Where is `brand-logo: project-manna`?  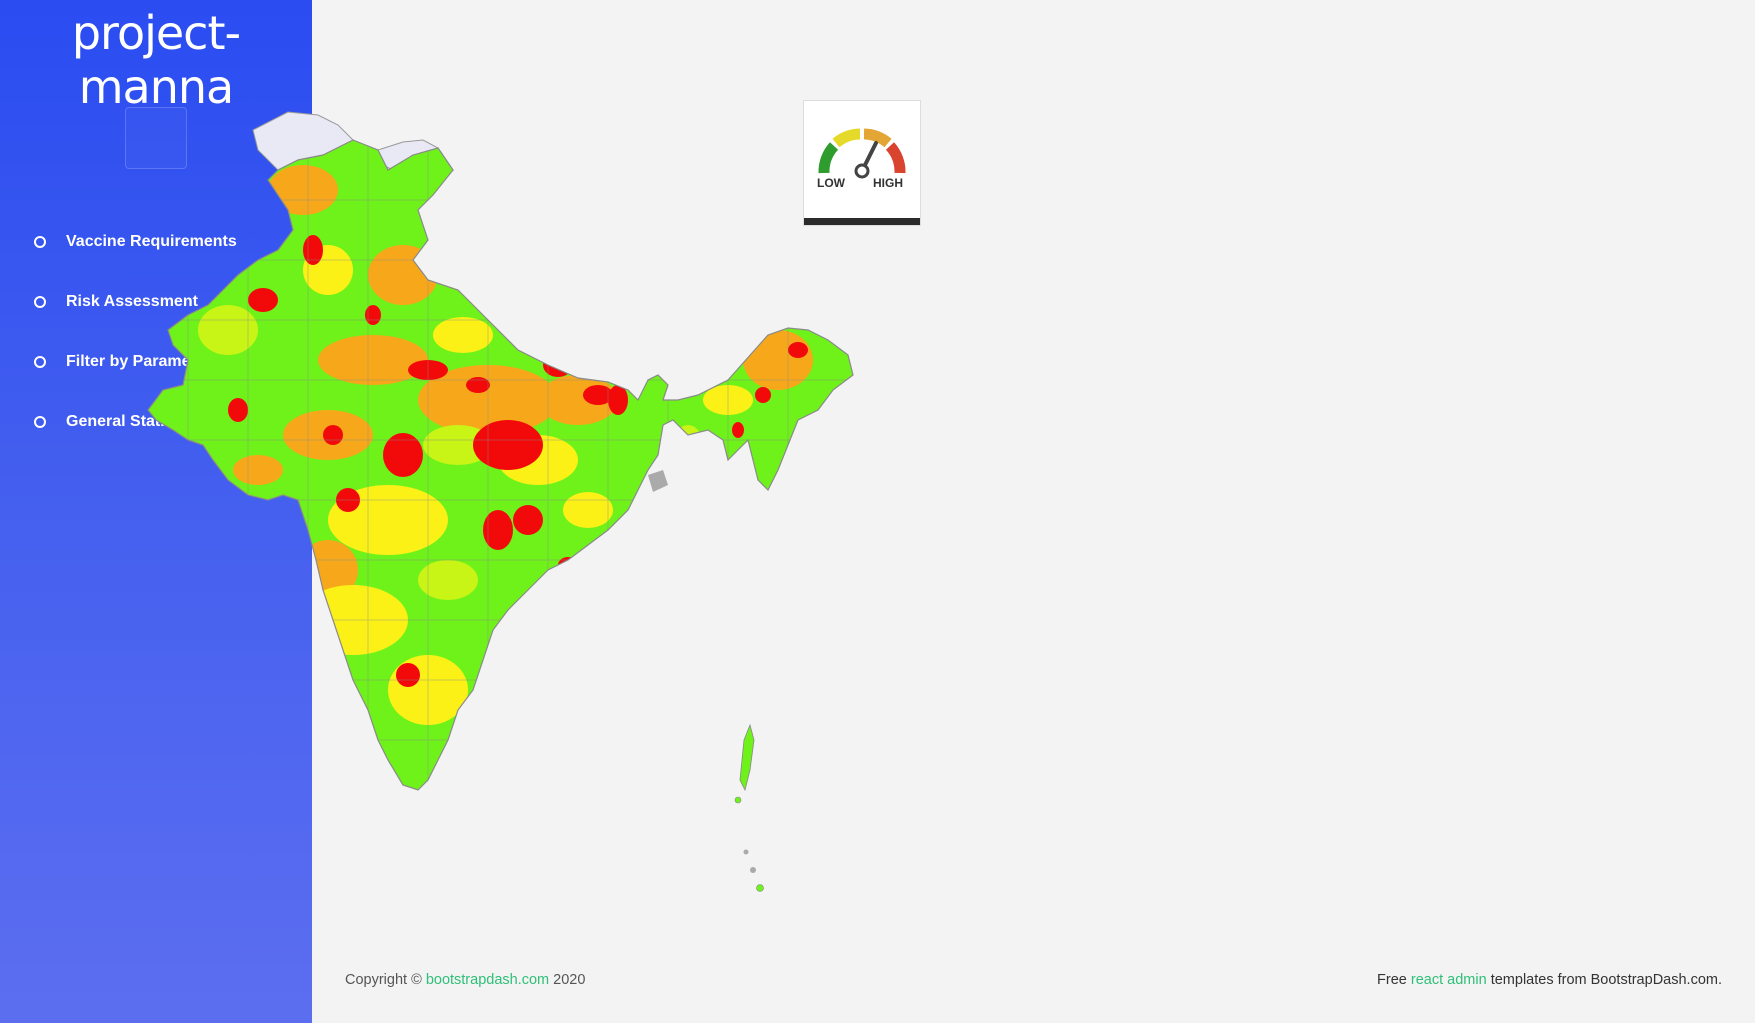 brand-logo: project-manna is located at coordinates (156, 60).